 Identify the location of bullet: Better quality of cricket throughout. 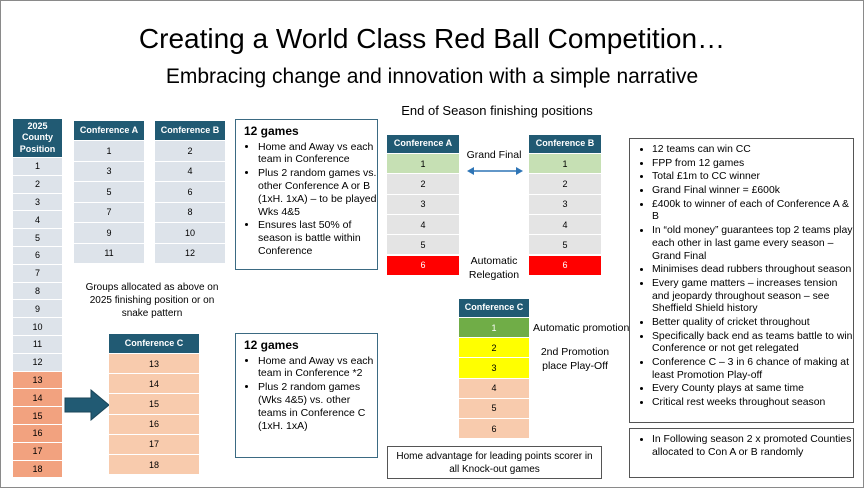
(752, 323).